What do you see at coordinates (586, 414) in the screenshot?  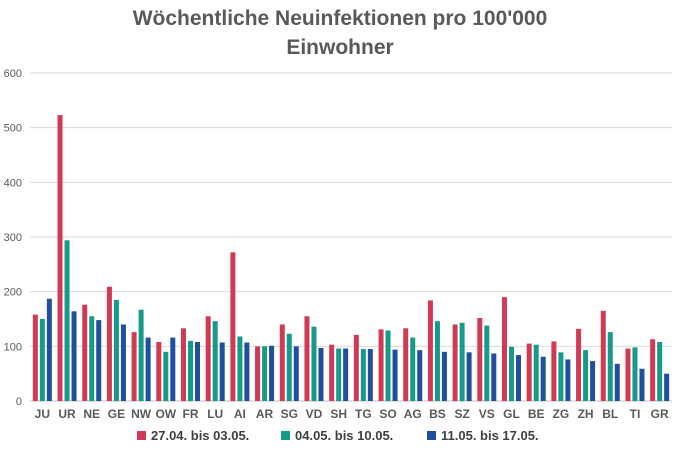 I see `x-tick-label: ZH` at bounding box center [586, 414].